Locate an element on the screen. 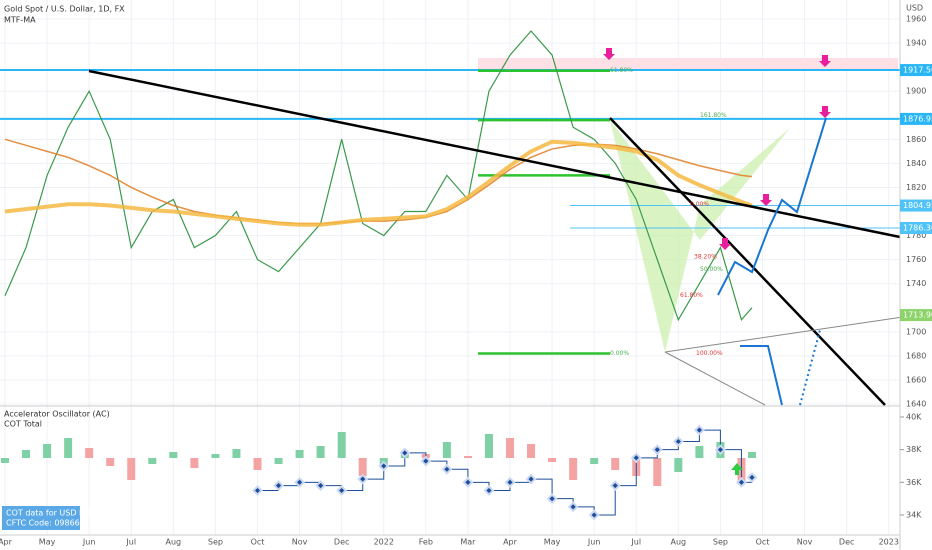  level-label: 1876.95 is located at coordinates (917, 118).